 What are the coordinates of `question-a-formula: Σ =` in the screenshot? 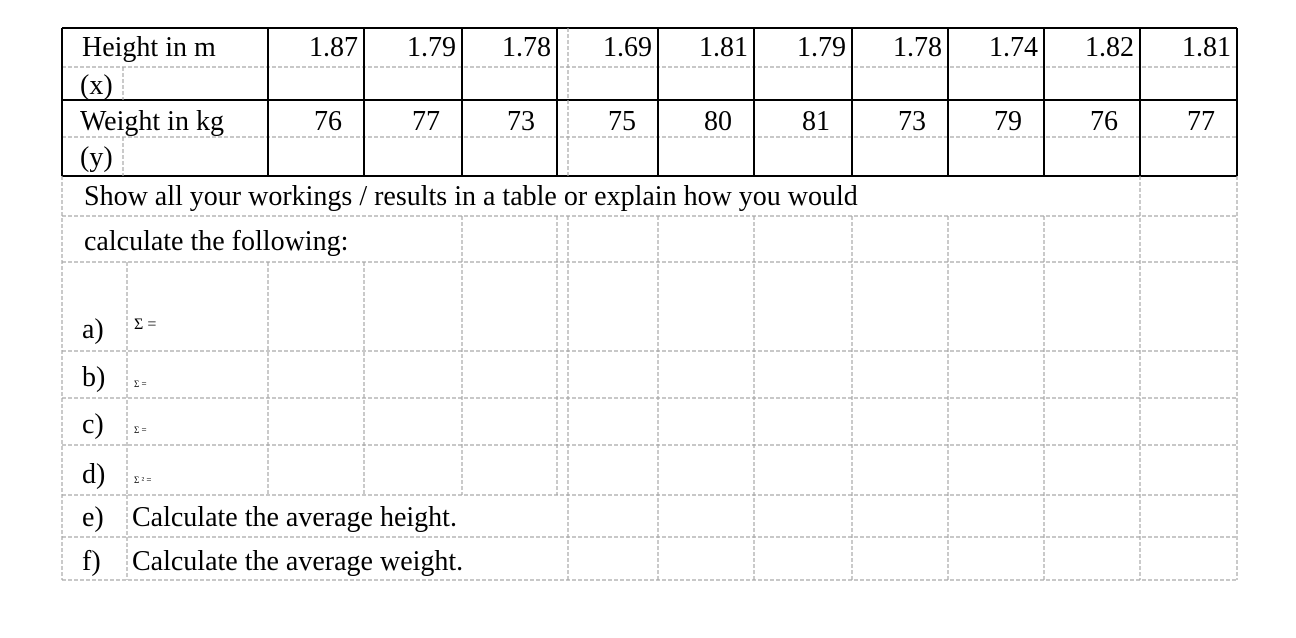 It's located at (145, 324).